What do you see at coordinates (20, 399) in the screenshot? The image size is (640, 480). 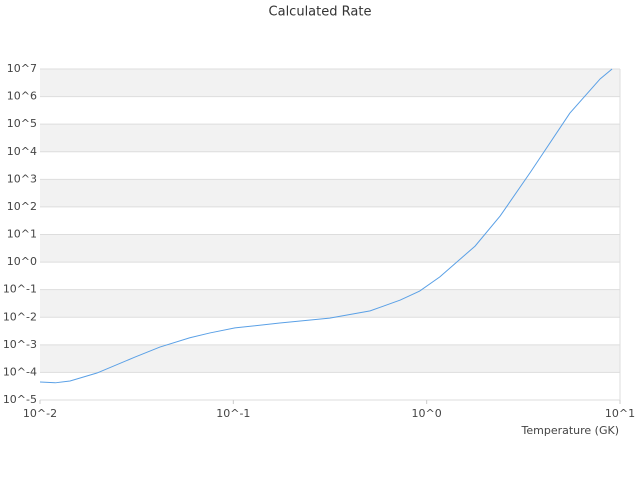 I see `y-tick-label: 10^-5` at bounding box center [20, 399].